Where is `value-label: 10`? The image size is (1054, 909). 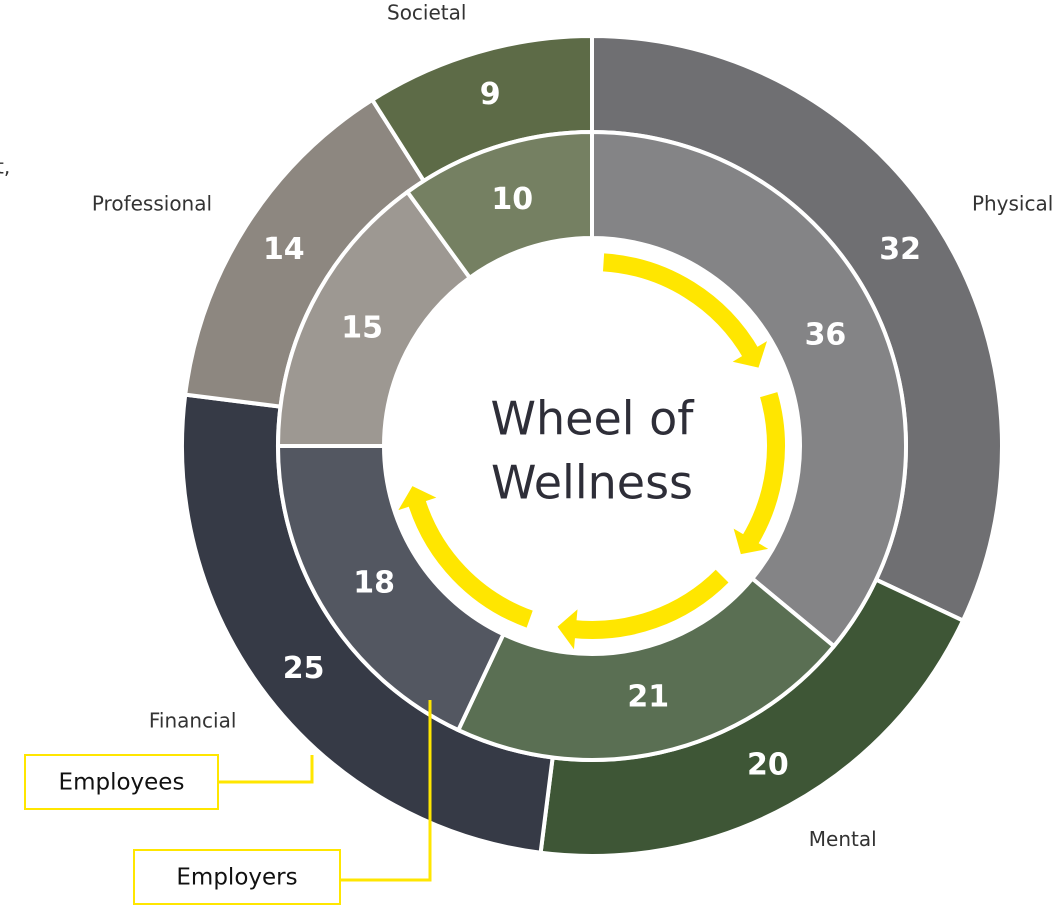
value-label: 10 is located at coordinates (512, 199).